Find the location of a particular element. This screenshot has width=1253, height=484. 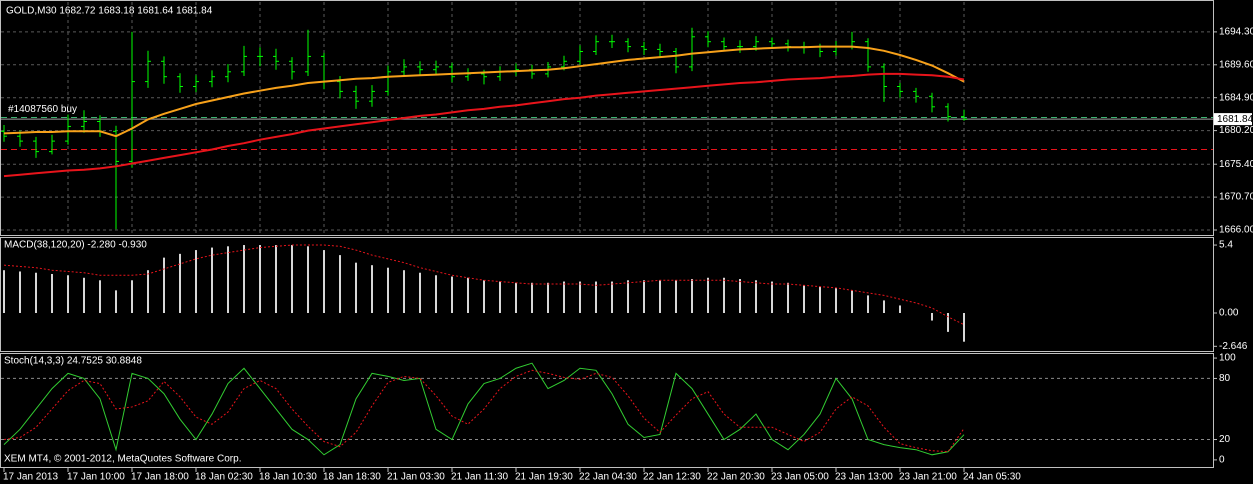

current-price-box is located at coordinates (1233, 119).